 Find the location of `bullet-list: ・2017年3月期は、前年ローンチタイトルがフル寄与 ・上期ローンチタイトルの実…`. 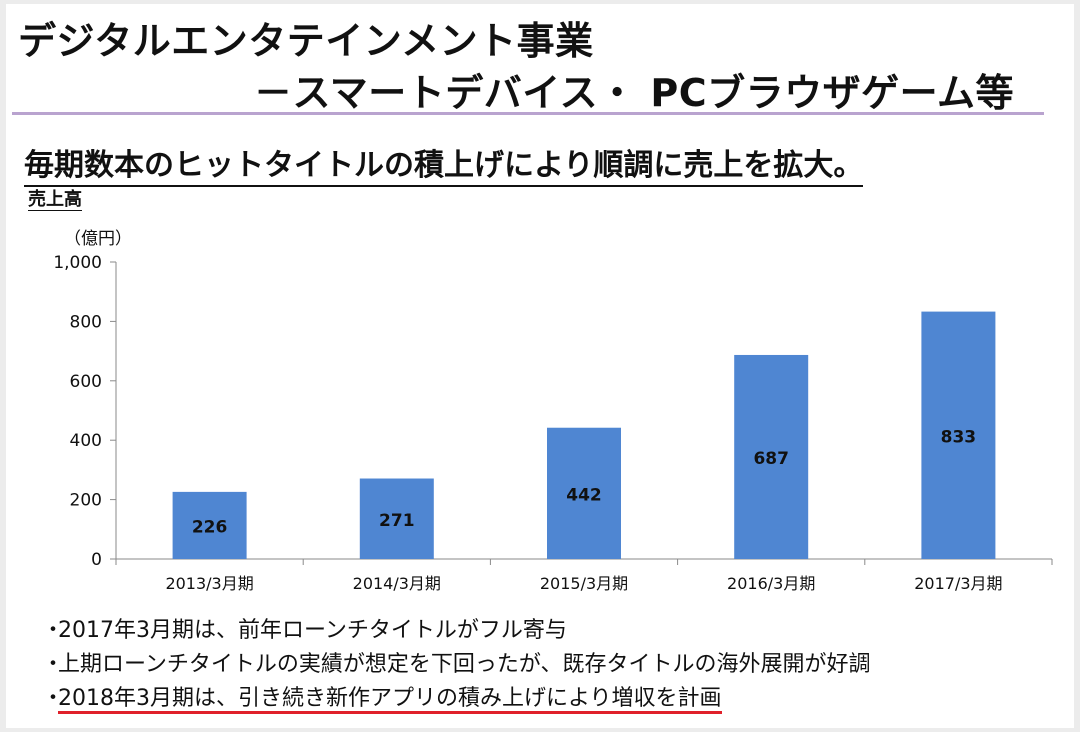

bullet-list: ・2017年3月期は、前年ローンチタイトルがフル寄与 ・上期ローンチタイトルの実… is located at coordinates (456, 665).